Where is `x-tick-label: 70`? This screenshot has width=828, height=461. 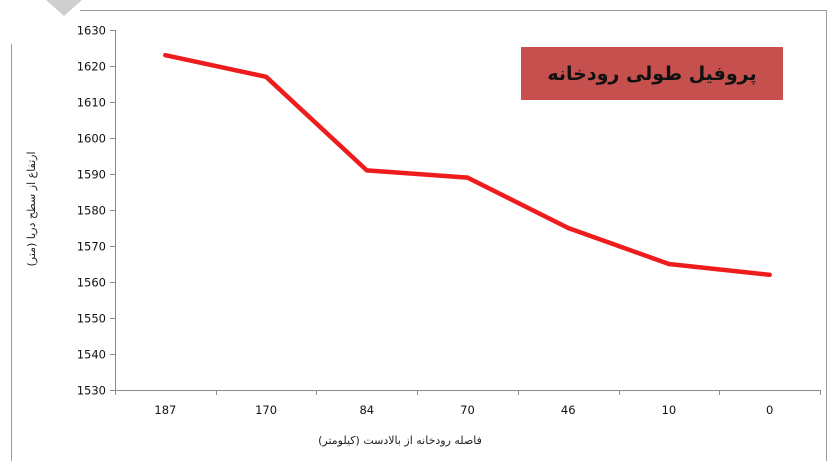 x-tick-label: 70 is located at coordinates (467, 410).